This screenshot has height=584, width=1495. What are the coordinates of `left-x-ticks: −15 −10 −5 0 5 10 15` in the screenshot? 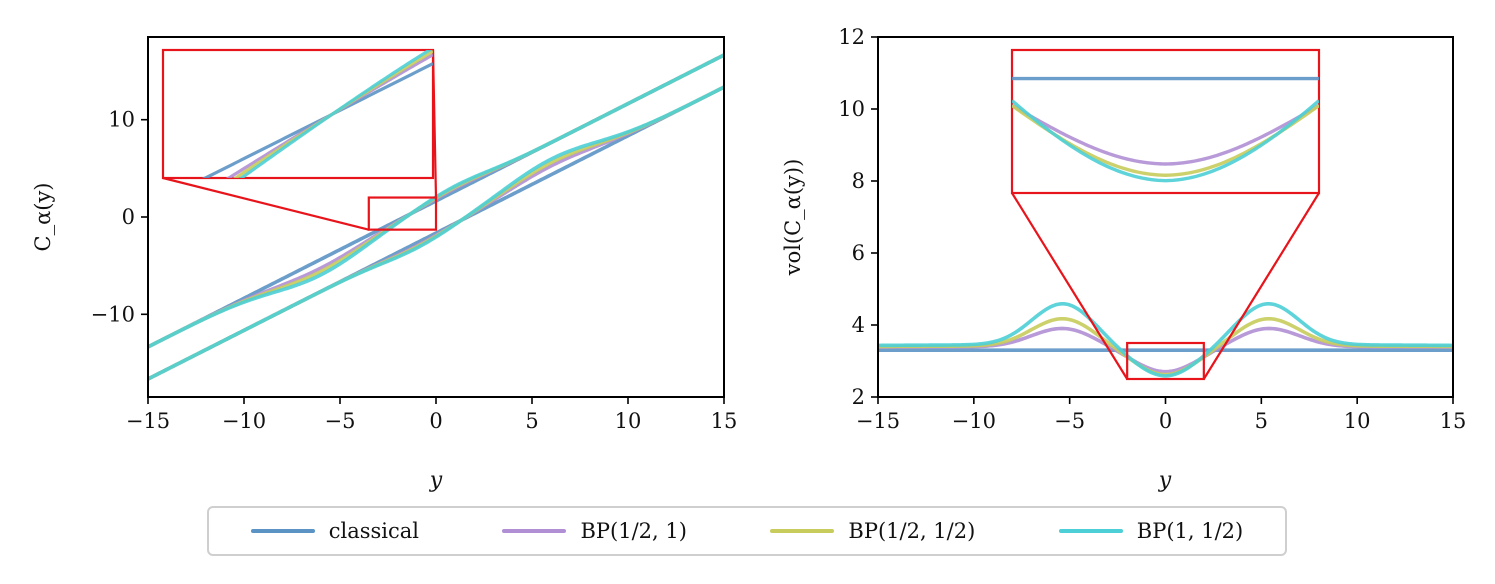 It's located at (432, 415).